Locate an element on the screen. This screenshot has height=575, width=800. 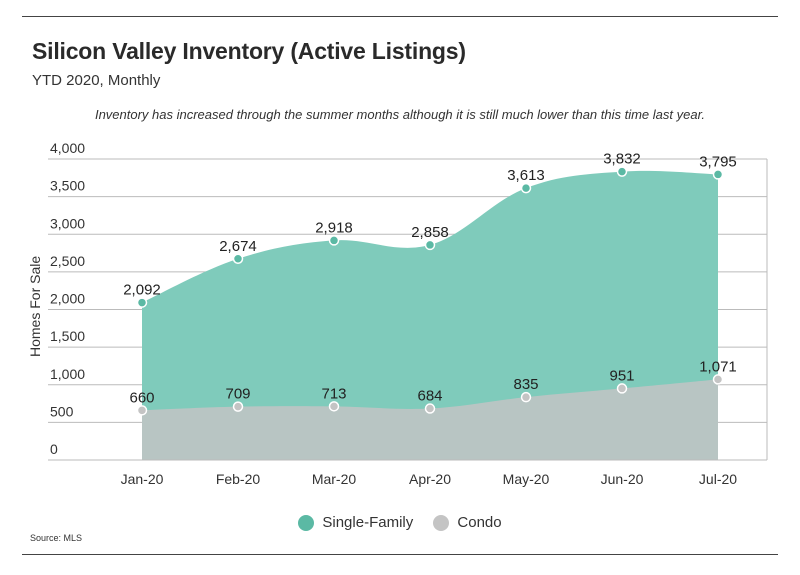
y-tick-label: 0 is located at coordinates (54, 449).